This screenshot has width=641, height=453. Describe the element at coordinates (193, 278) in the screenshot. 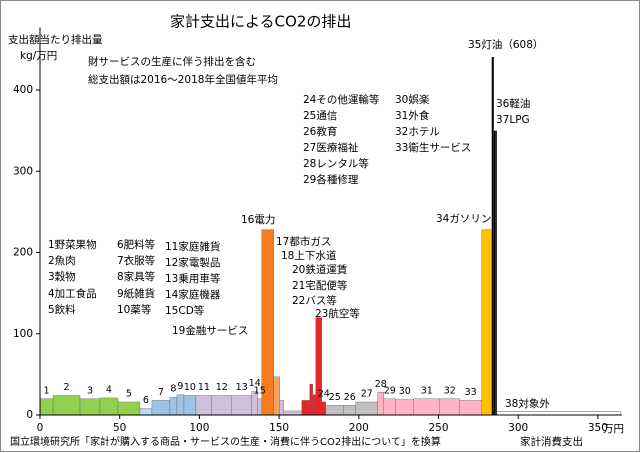

I see `annotation: 13乗用車等` at that location.